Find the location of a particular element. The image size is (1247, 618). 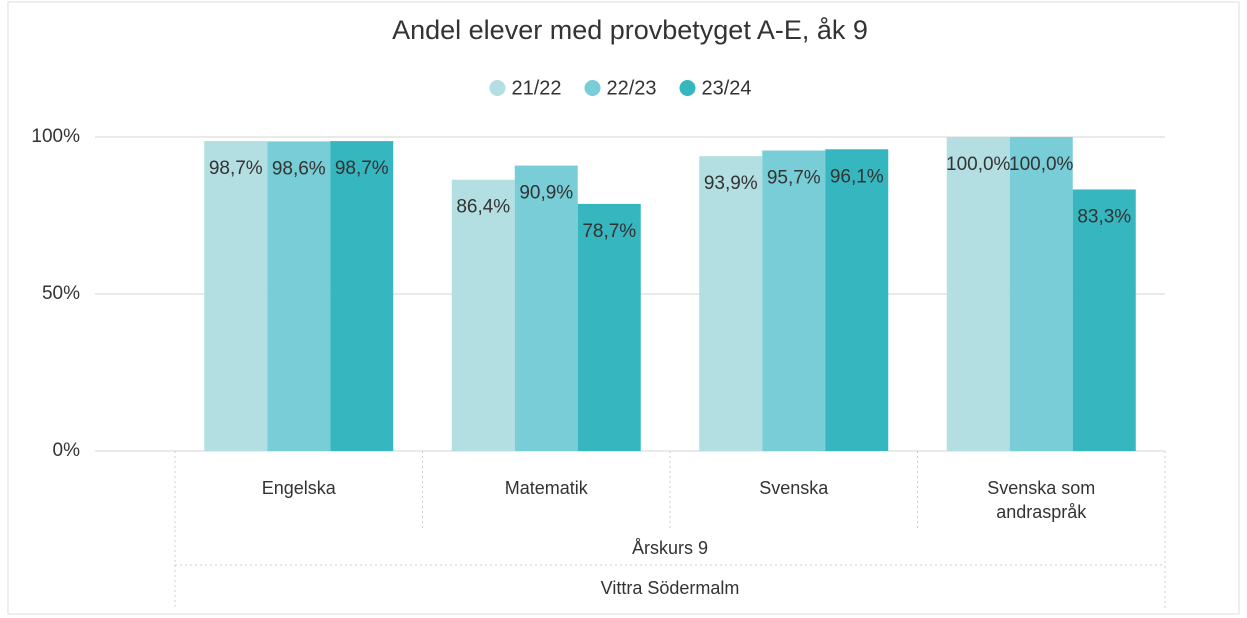

x-tick-label: Svenska is located at coordinates (794, 488).